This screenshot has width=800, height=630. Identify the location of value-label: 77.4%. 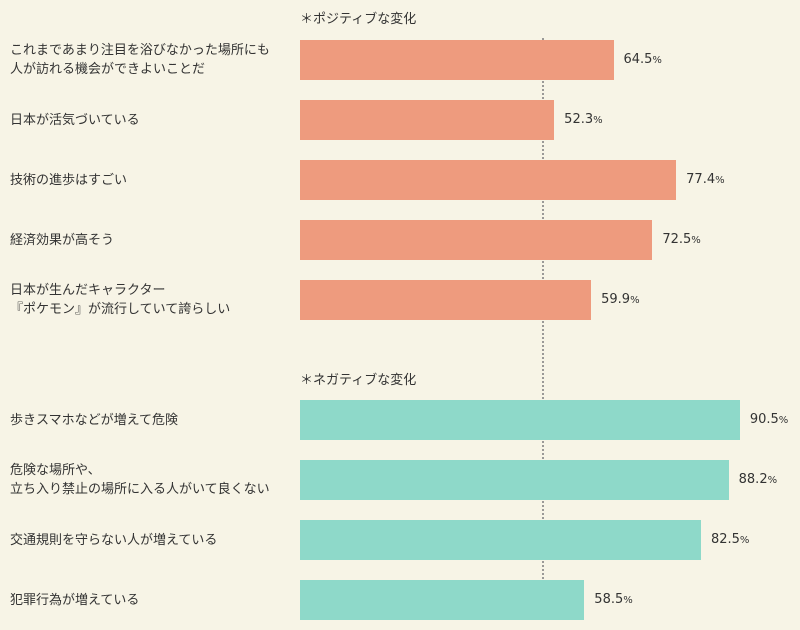
(705, 179).